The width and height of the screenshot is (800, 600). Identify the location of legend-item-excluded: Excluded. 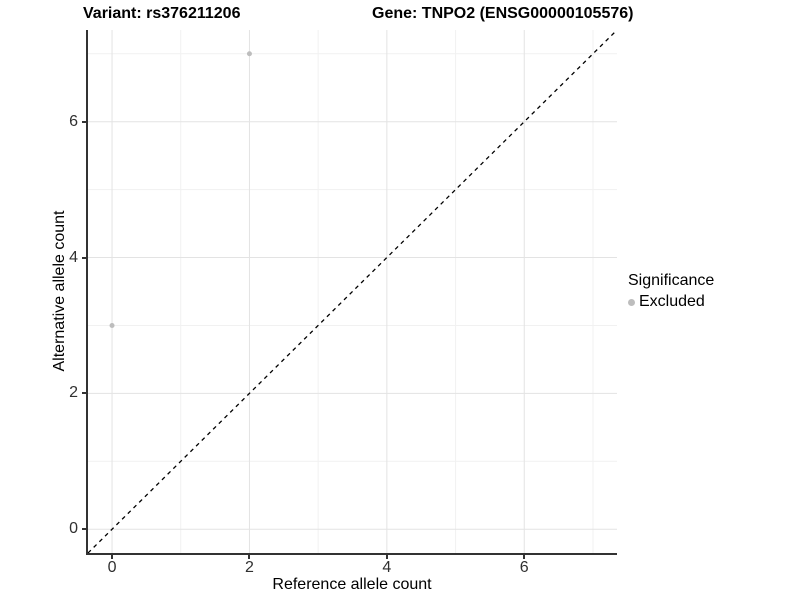
(671, 302).